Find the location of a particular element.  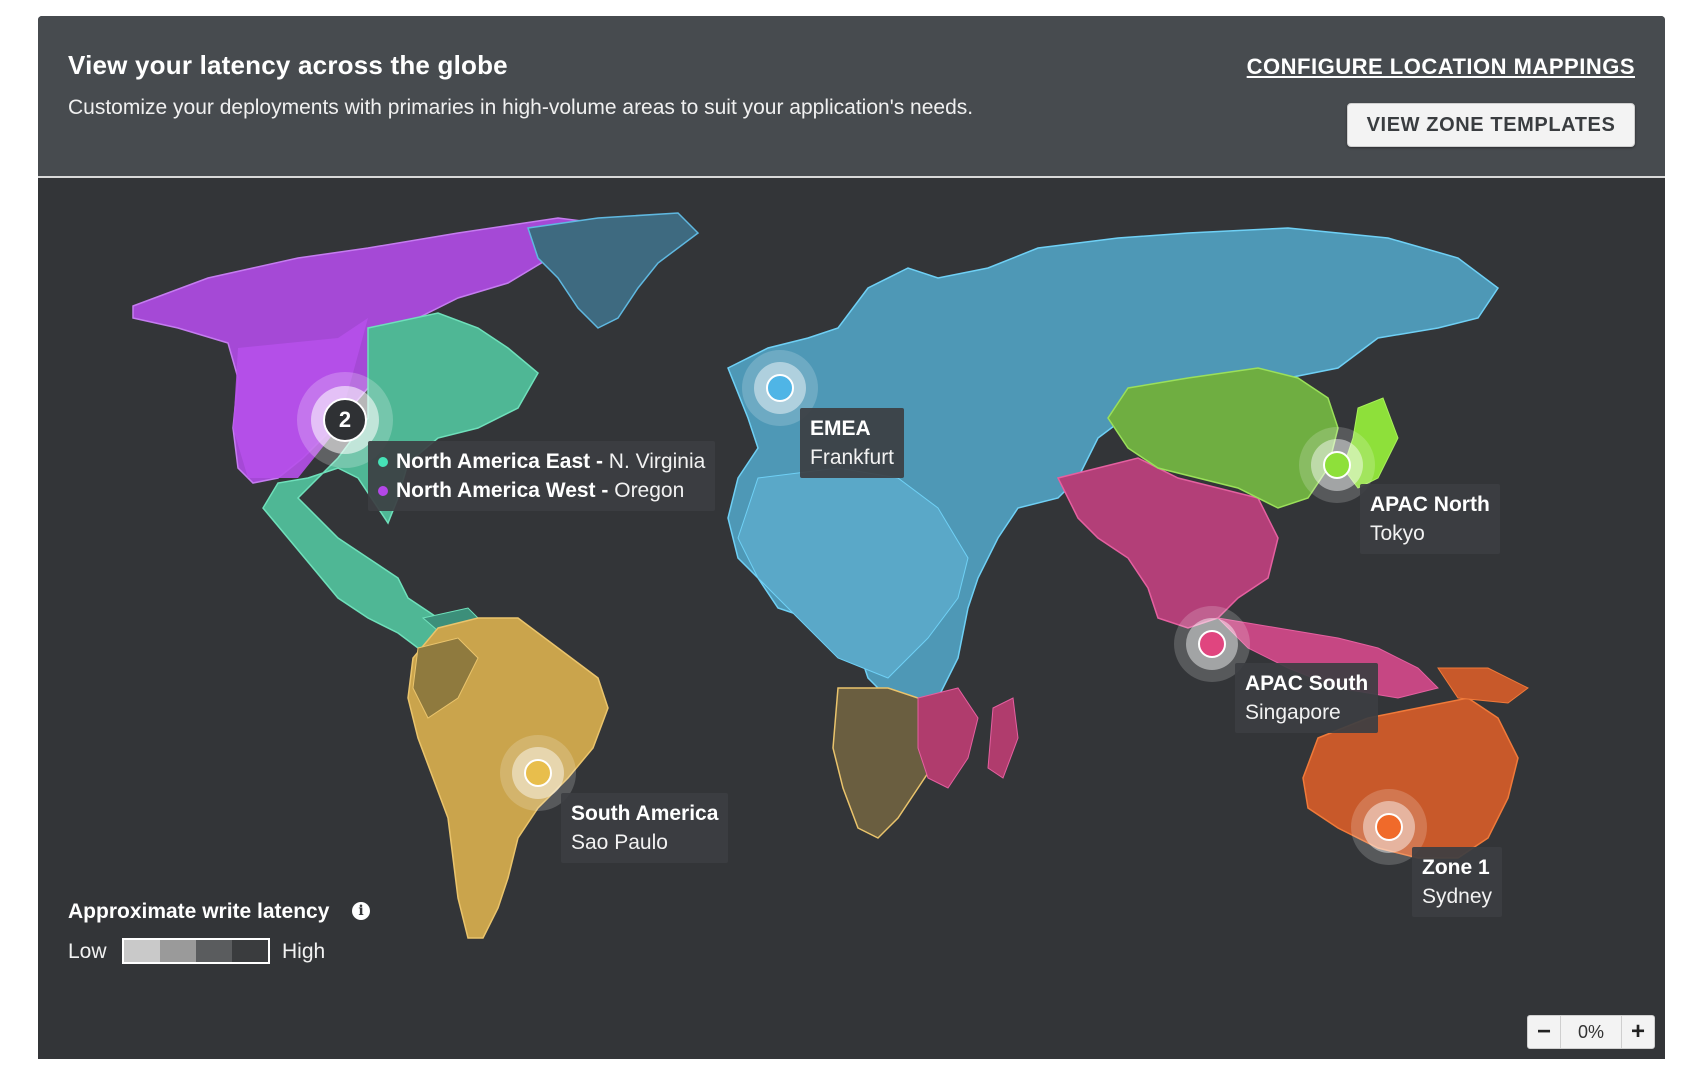

latency-legend-title: Approximate write latency is located at coordinates (199, 911).